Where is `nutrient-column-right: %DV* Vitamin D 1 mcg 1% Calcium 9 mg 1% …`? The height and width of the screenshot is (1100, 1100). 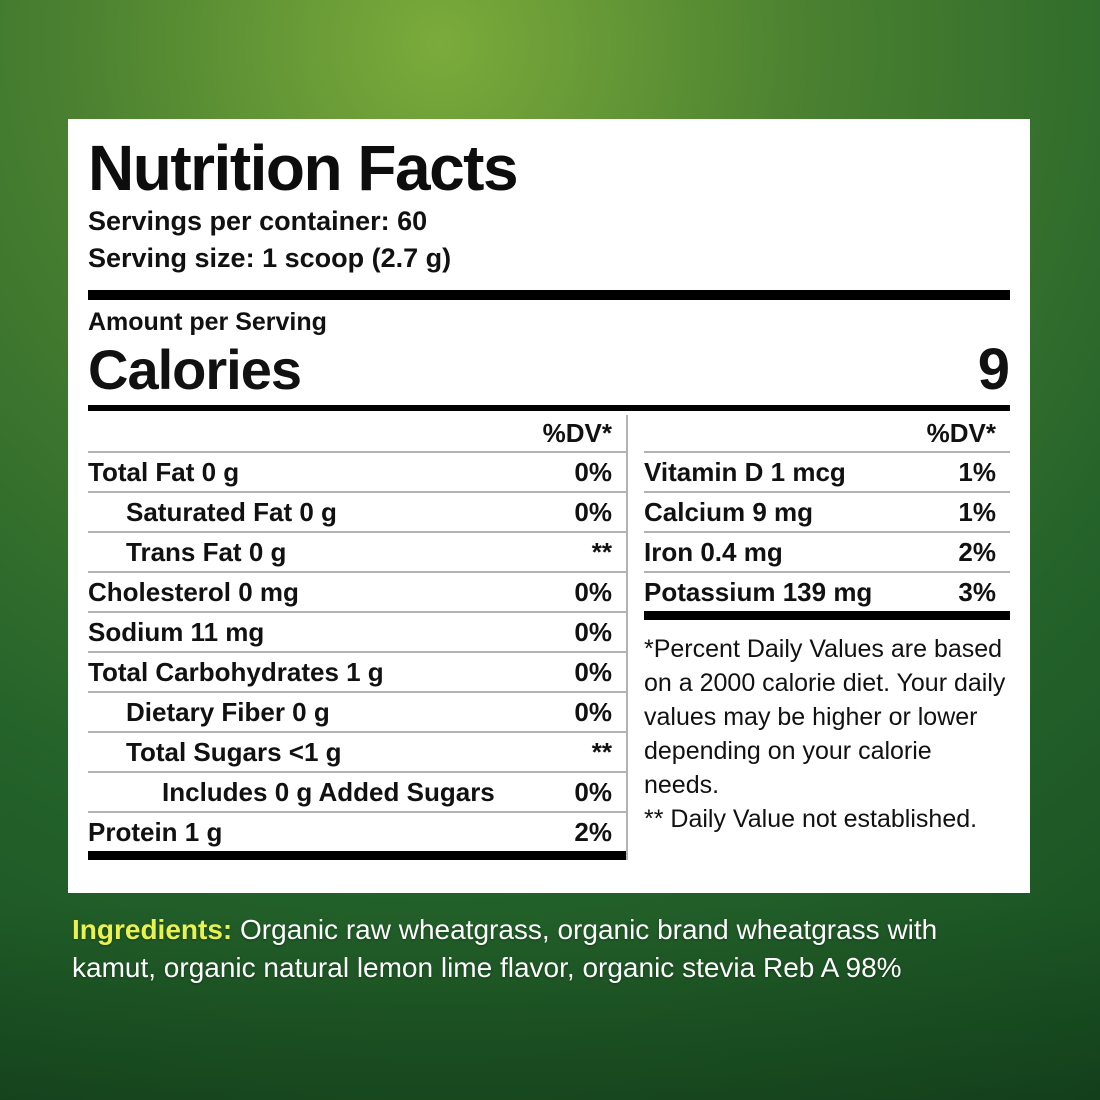 nutrient-column-right: %DV* Vitamin D 1 mcg 1% Calcium 9 mg 1% … is located at coordinates (818, 637).